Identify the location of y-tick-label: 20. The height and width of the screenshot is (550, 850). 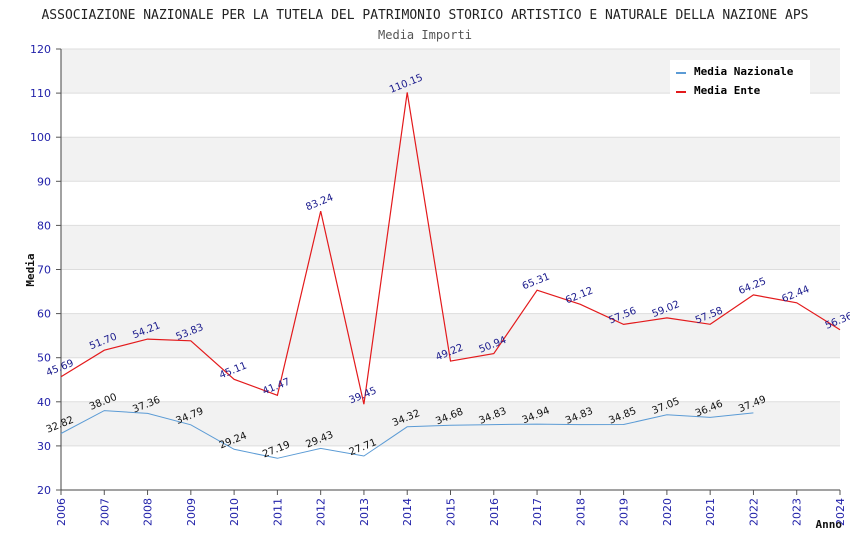
(44, 490).